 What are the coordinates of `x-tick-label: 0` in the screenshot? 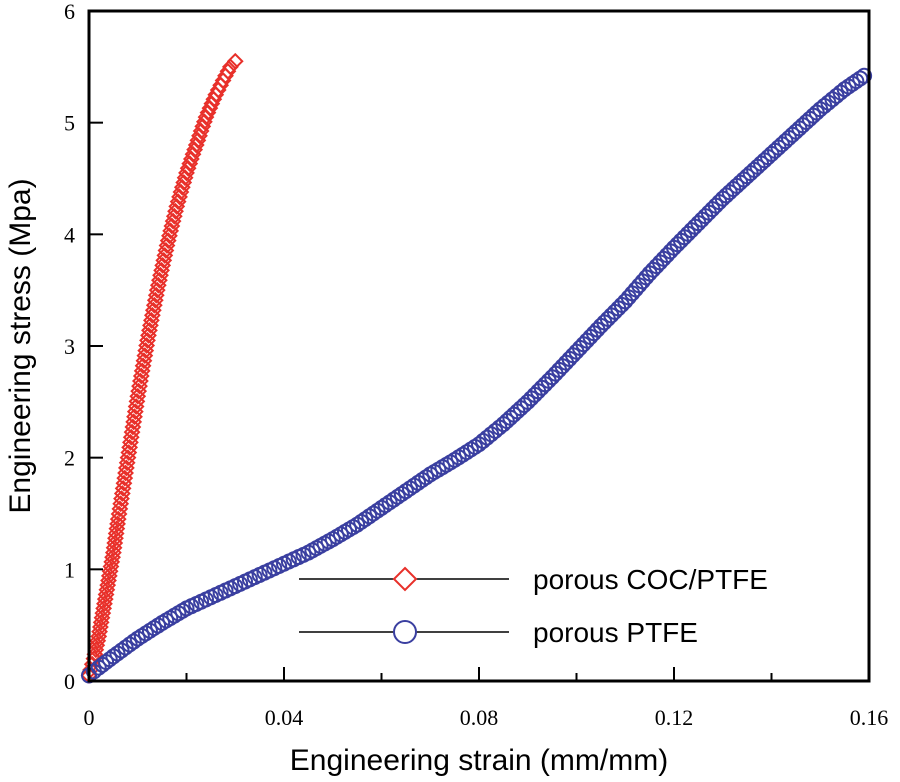 It's located at (89, 717).